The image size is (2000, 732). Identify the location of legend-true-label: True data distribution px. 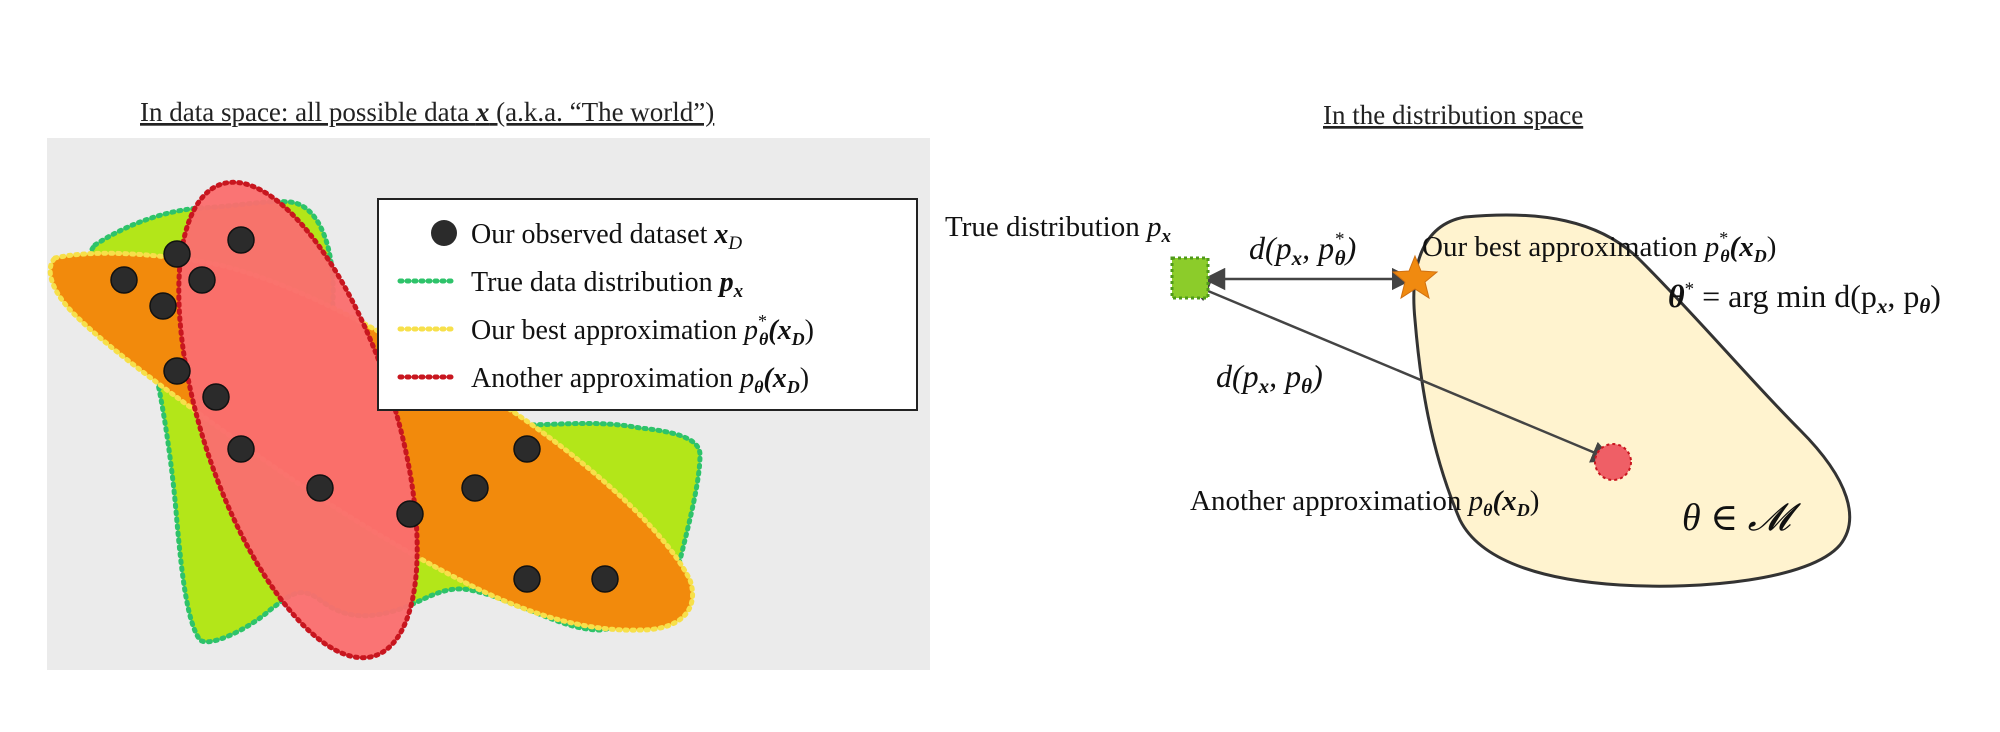
(607, 284).